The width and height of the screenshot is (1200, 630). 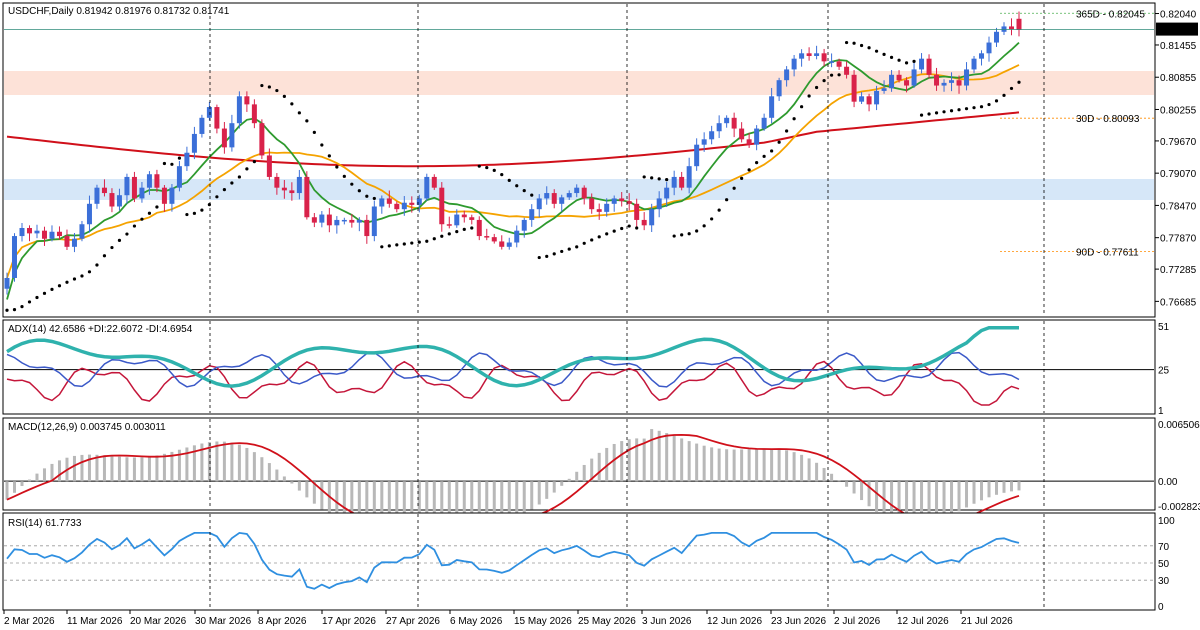 What do you see at coordinates (1108, 119) in the screenshot?
I see `level-label-1: 30D - 0.80093` at bounding box center [1108, 119].